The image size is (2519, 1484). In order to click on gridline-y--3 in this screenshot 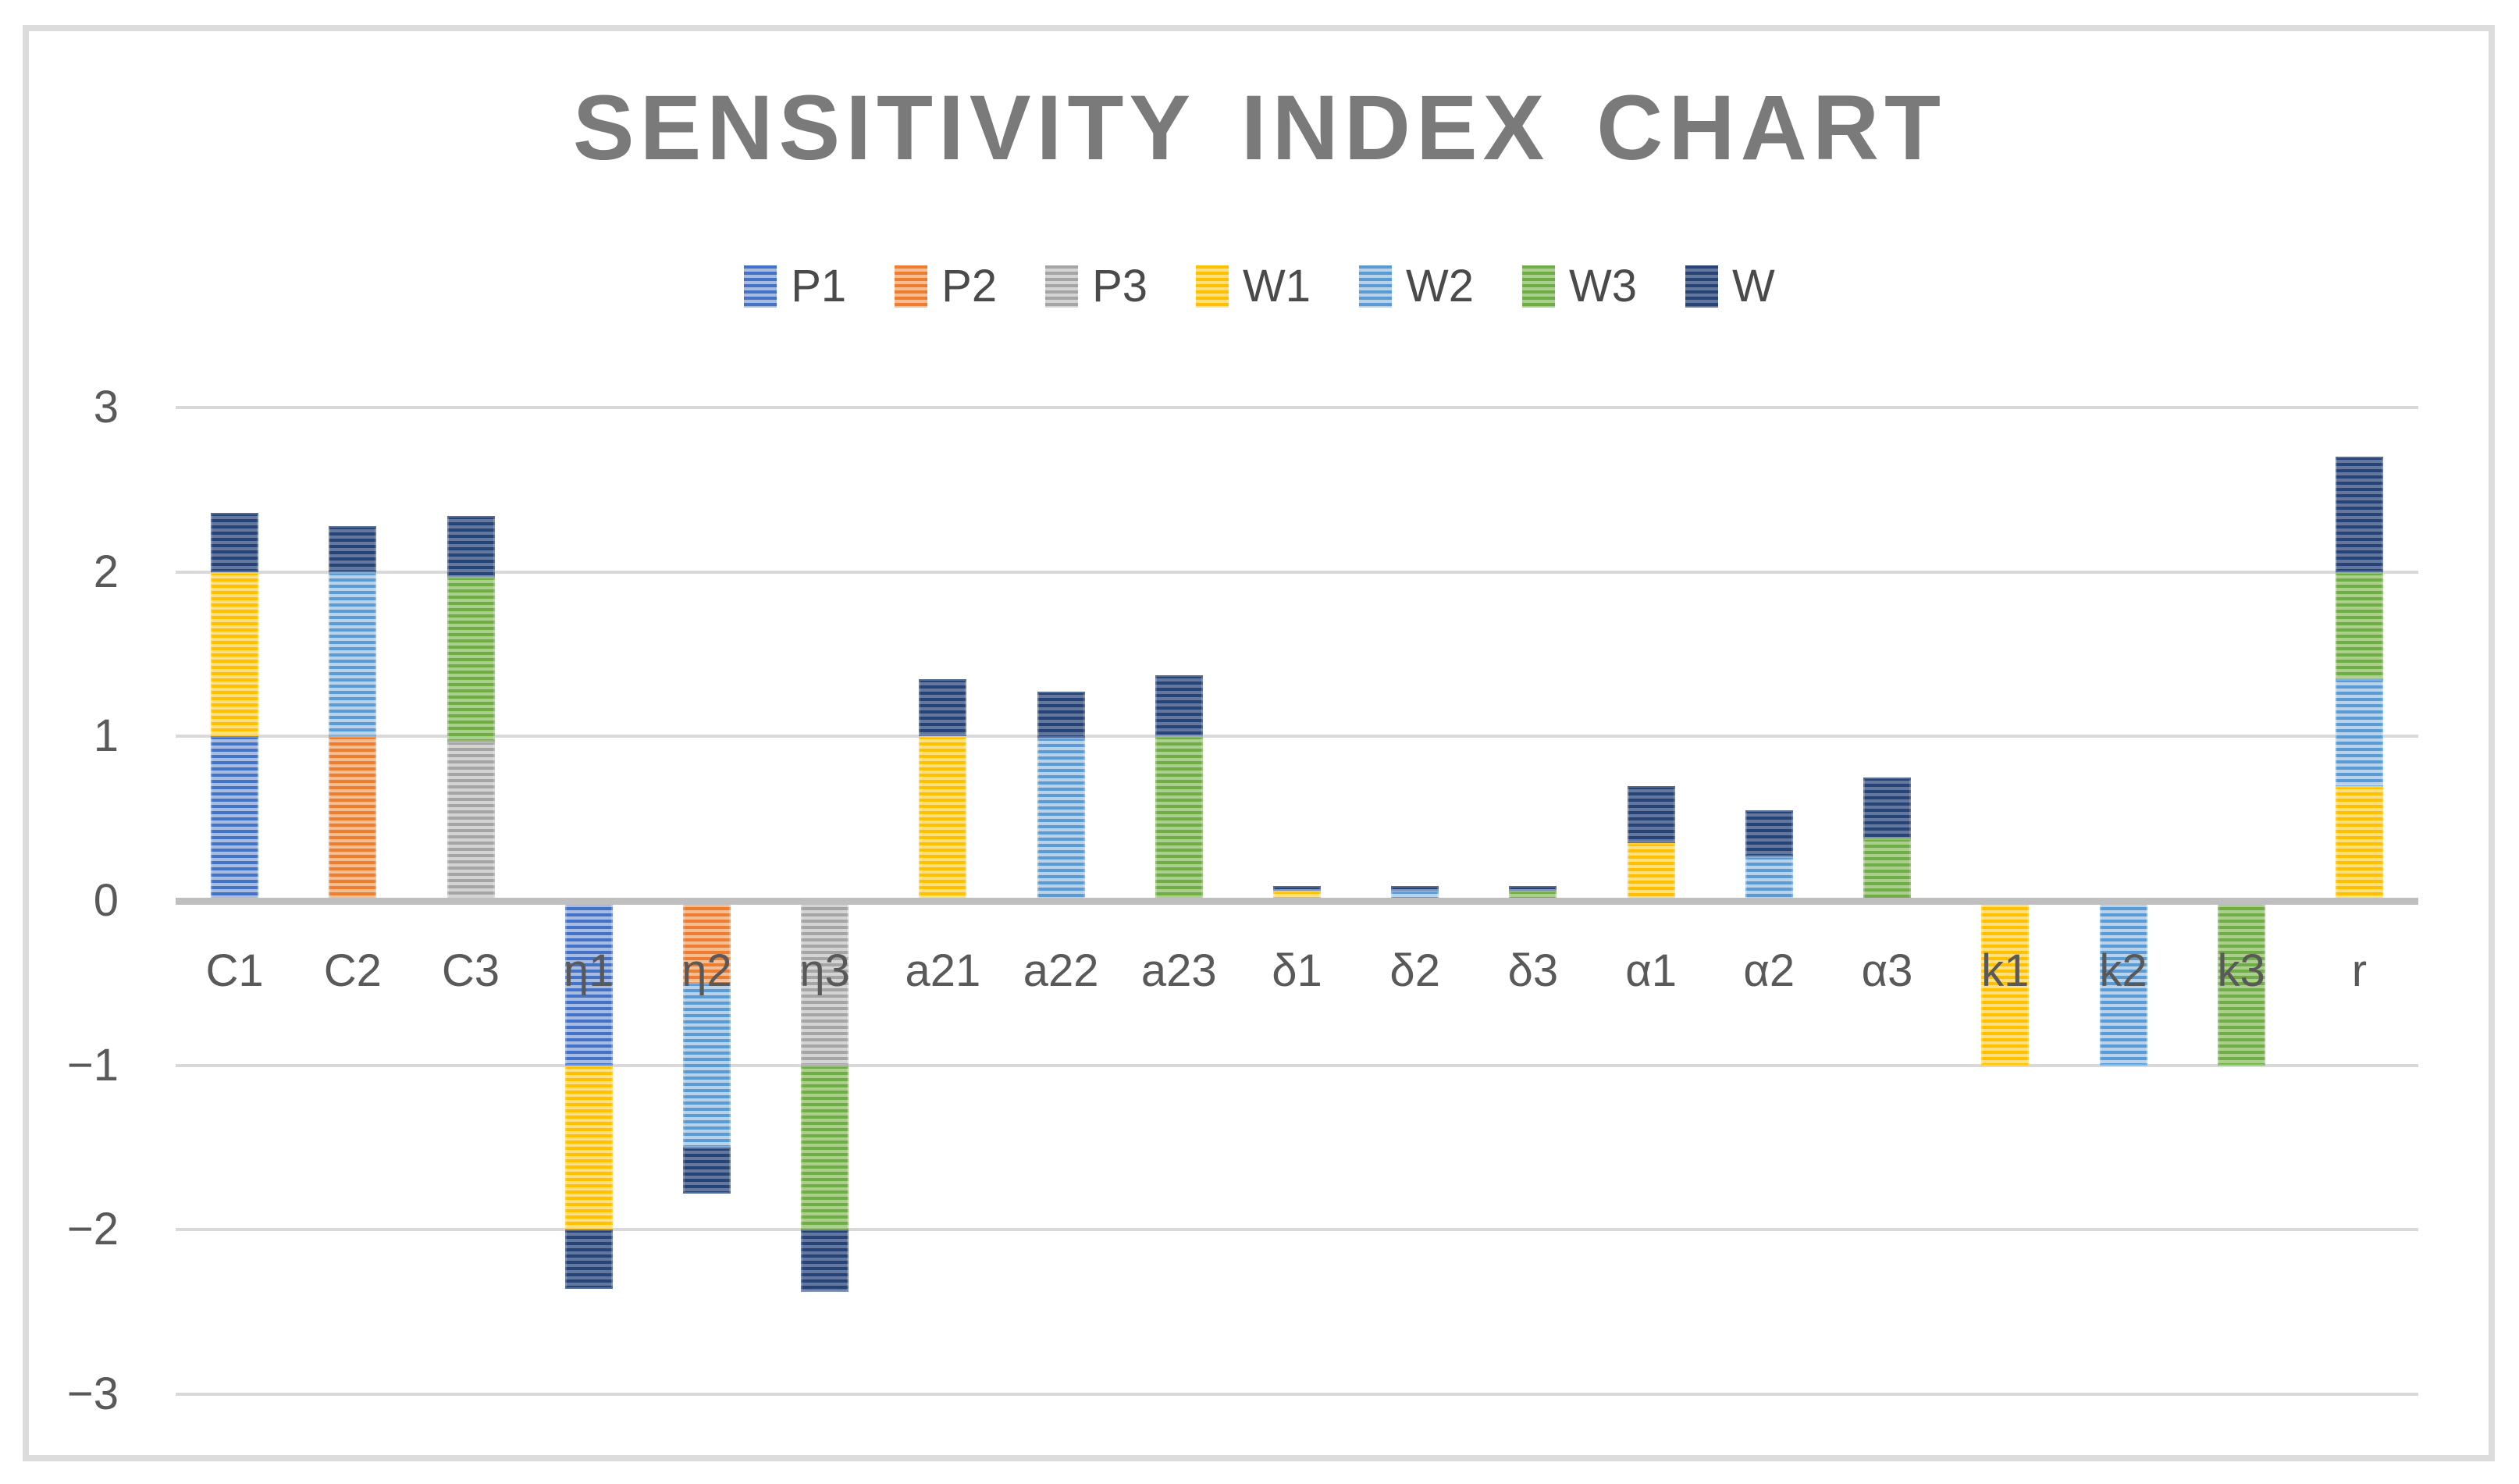, I will do `click(1297, 1395)`.